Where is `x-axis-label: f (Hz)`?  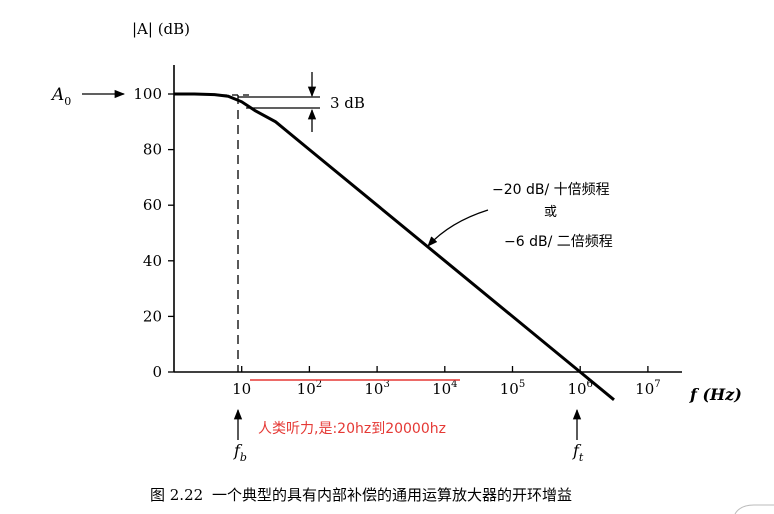
x-axis-label: f (Hz) is located at coordinates (715, 394).